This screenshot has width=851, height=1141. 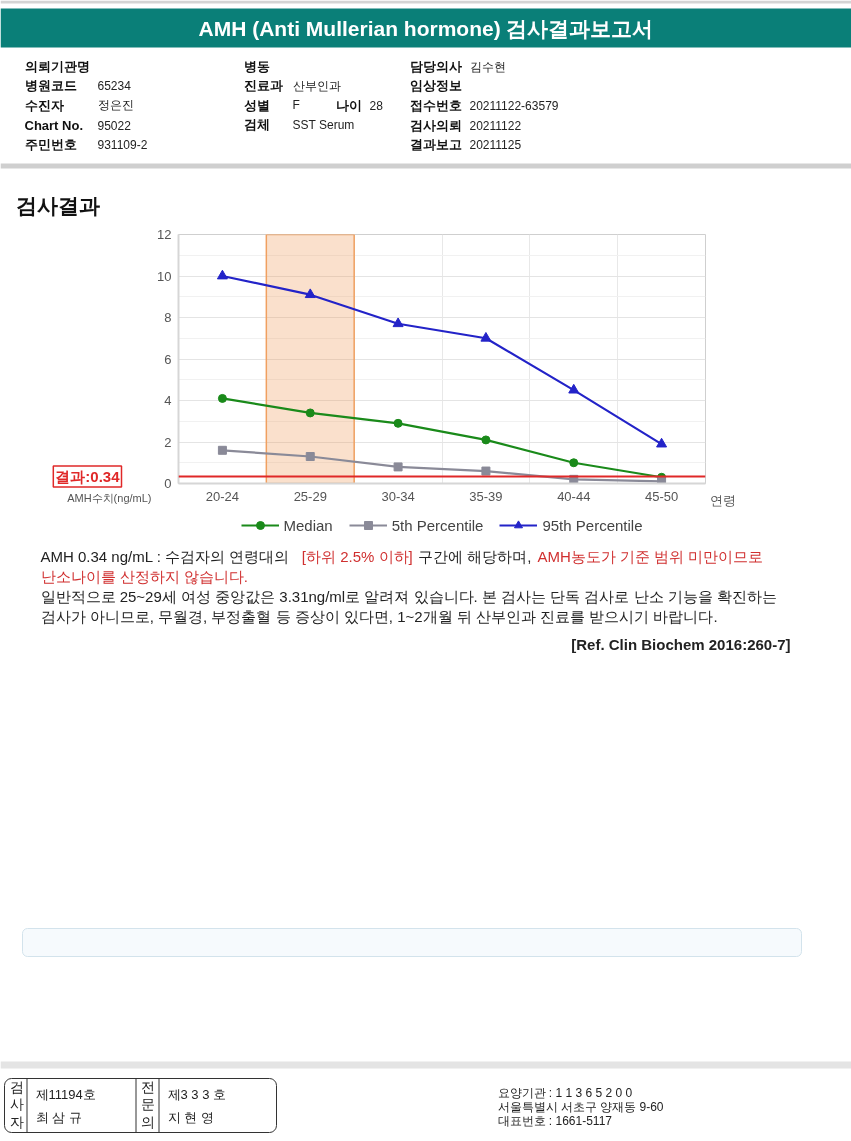 What do you see at coordinates (114, 86) in the screenshot?
I see `text: 65234` at bounding box center [114, 86].